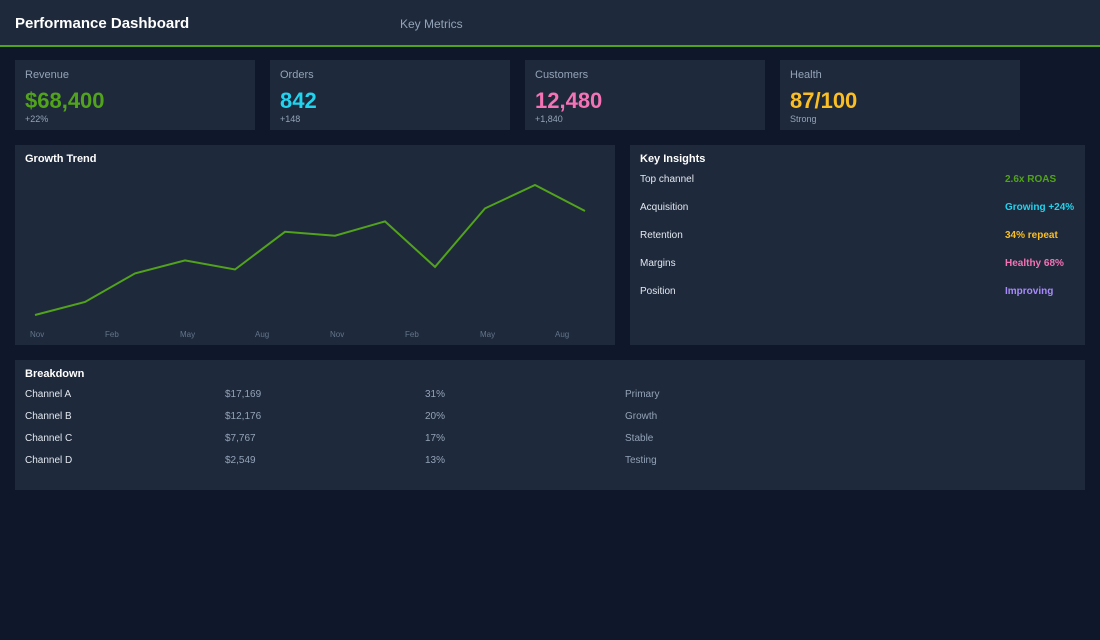  I want to click on page-title: Performance Dashboard, so click(102, 23).